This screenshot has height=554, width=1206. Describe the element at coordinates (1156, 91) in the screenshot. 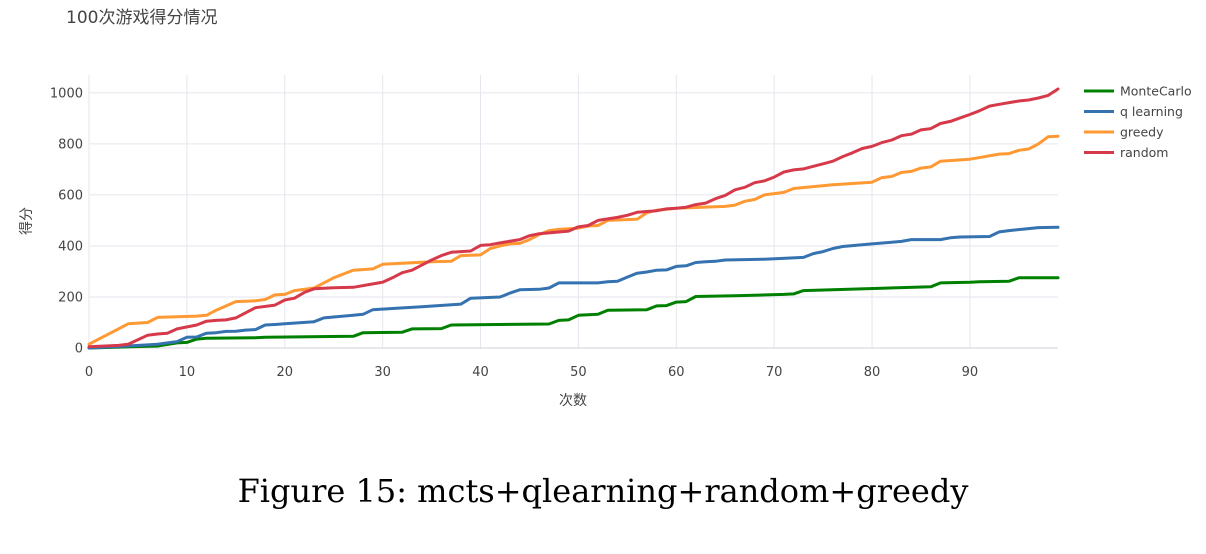

I see `legend-label: MonteCarlo` at that location.